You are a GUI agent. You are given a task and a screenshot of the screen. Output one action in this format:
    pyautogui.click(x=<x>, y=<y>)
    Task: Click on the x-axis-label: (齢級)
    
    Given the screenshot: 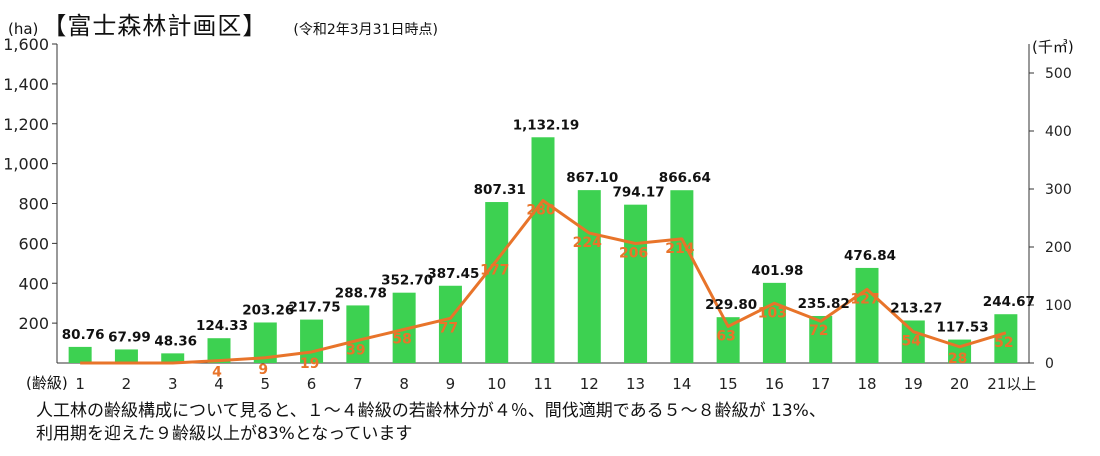 What is the action you would take?
    pyautogui.click(x=47, y=383)
    